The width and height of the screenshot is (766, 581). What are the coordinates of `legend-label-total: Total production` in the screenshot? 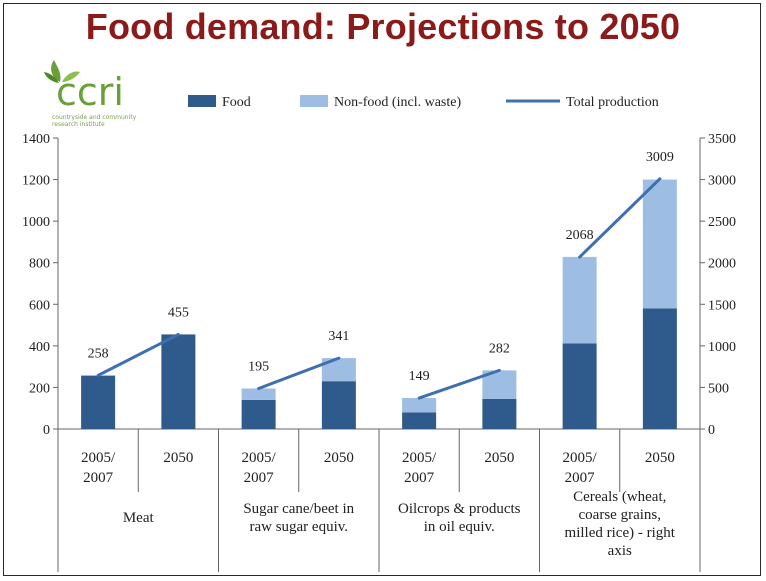 It's located at (612, 102).